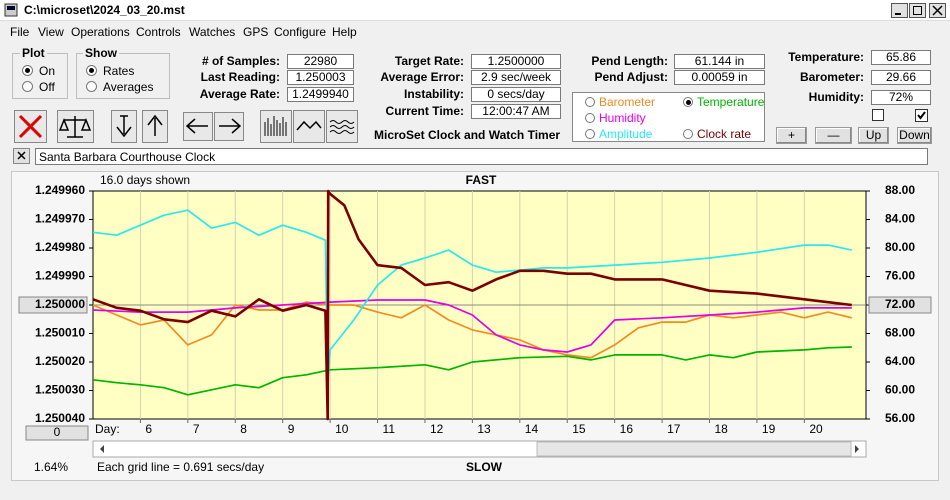 This screenshot has height=500, width=950. I want to click on field-label: Target Rate:, so click(429, 61).